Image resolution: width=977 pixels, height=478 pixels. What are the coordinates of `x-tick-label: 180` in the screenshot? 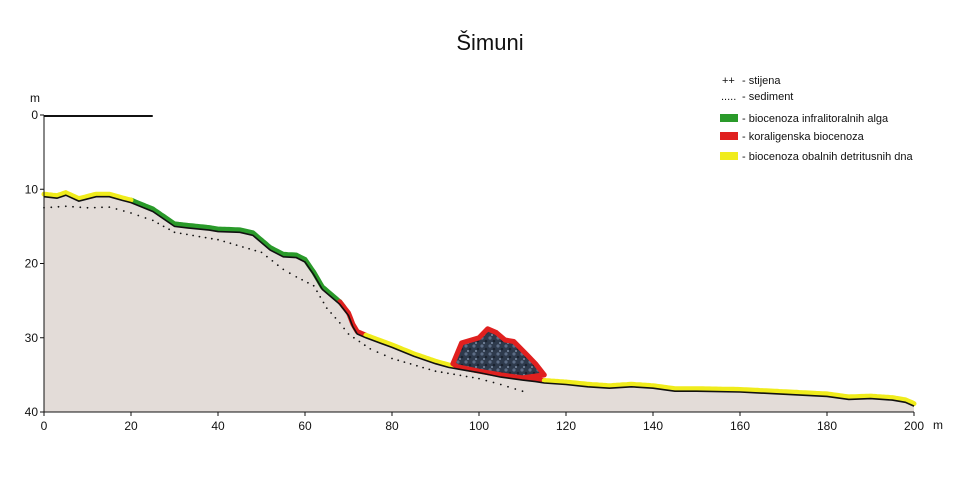 It's located at (827, 426).